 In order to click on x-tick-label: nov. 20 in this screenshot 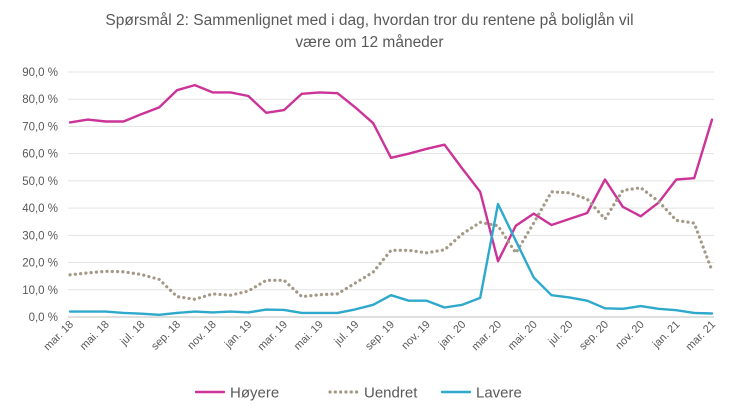, I will do `click(629, 335)`.